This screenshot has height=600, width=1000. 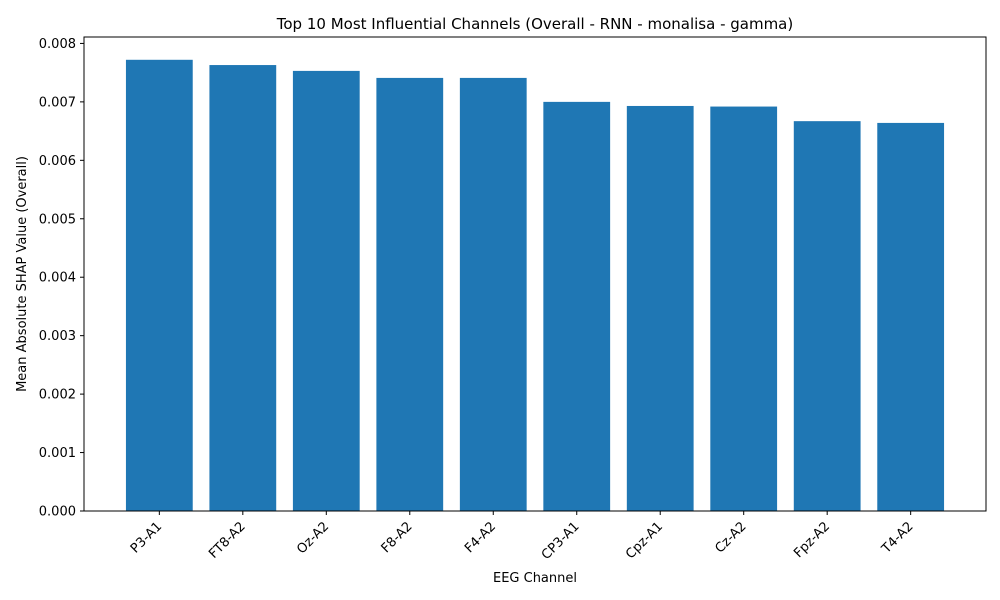 What do you see at coordinates (57, 102) in the screenshot?
I see `y-tick-label: 0.007` at bounding box center [57, 102].